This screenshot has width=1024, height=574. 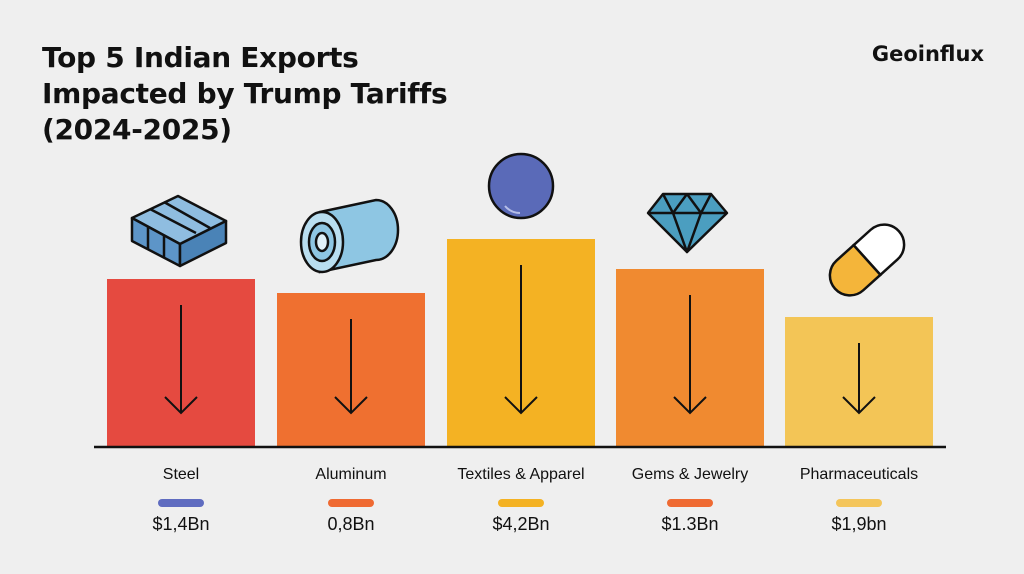 I want to click on diamond-icon, so click(x=687, y=223).